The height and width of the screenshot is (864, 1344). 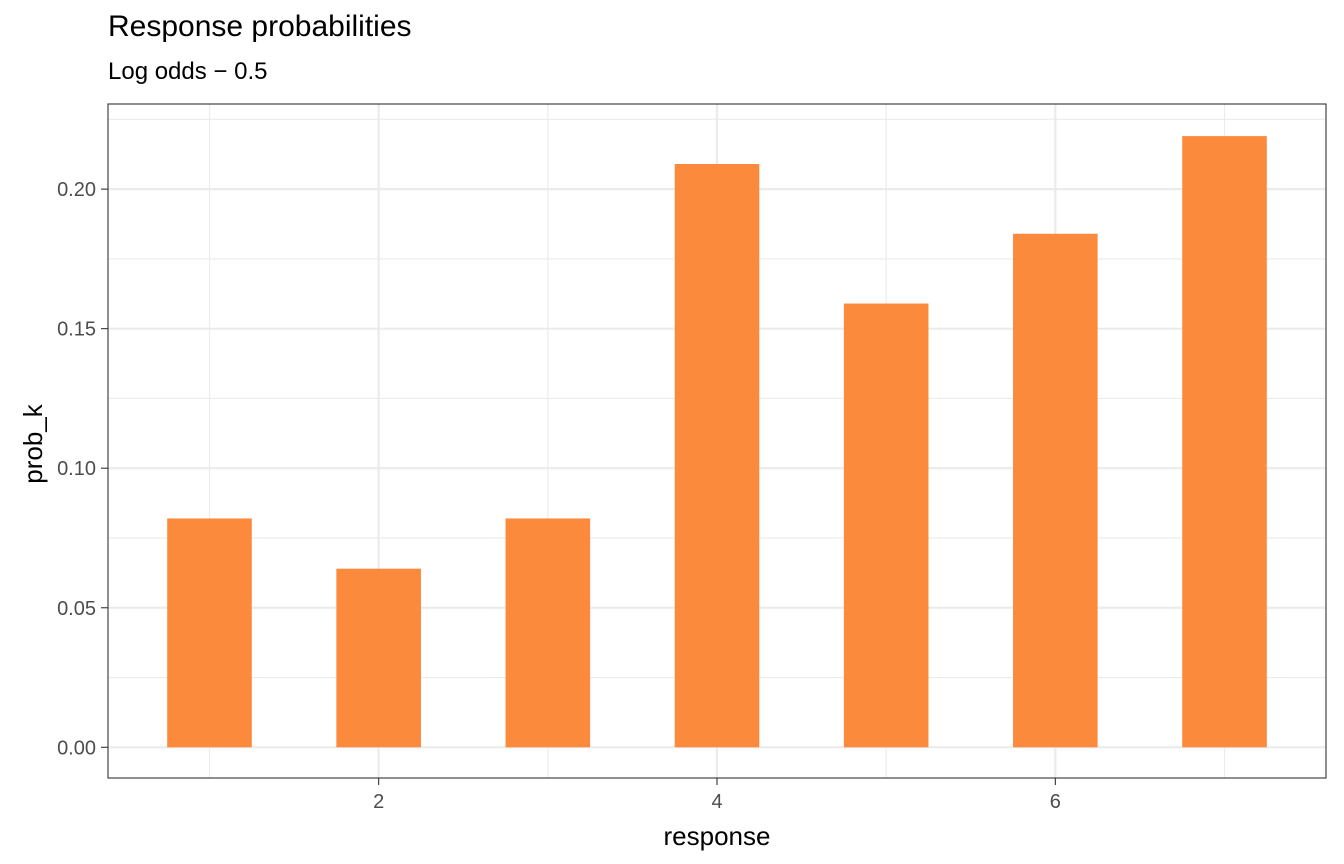 I want to click on y-axis: 0.00 0.05 0.10 0.15 0.20, so click(x=82, y=469).